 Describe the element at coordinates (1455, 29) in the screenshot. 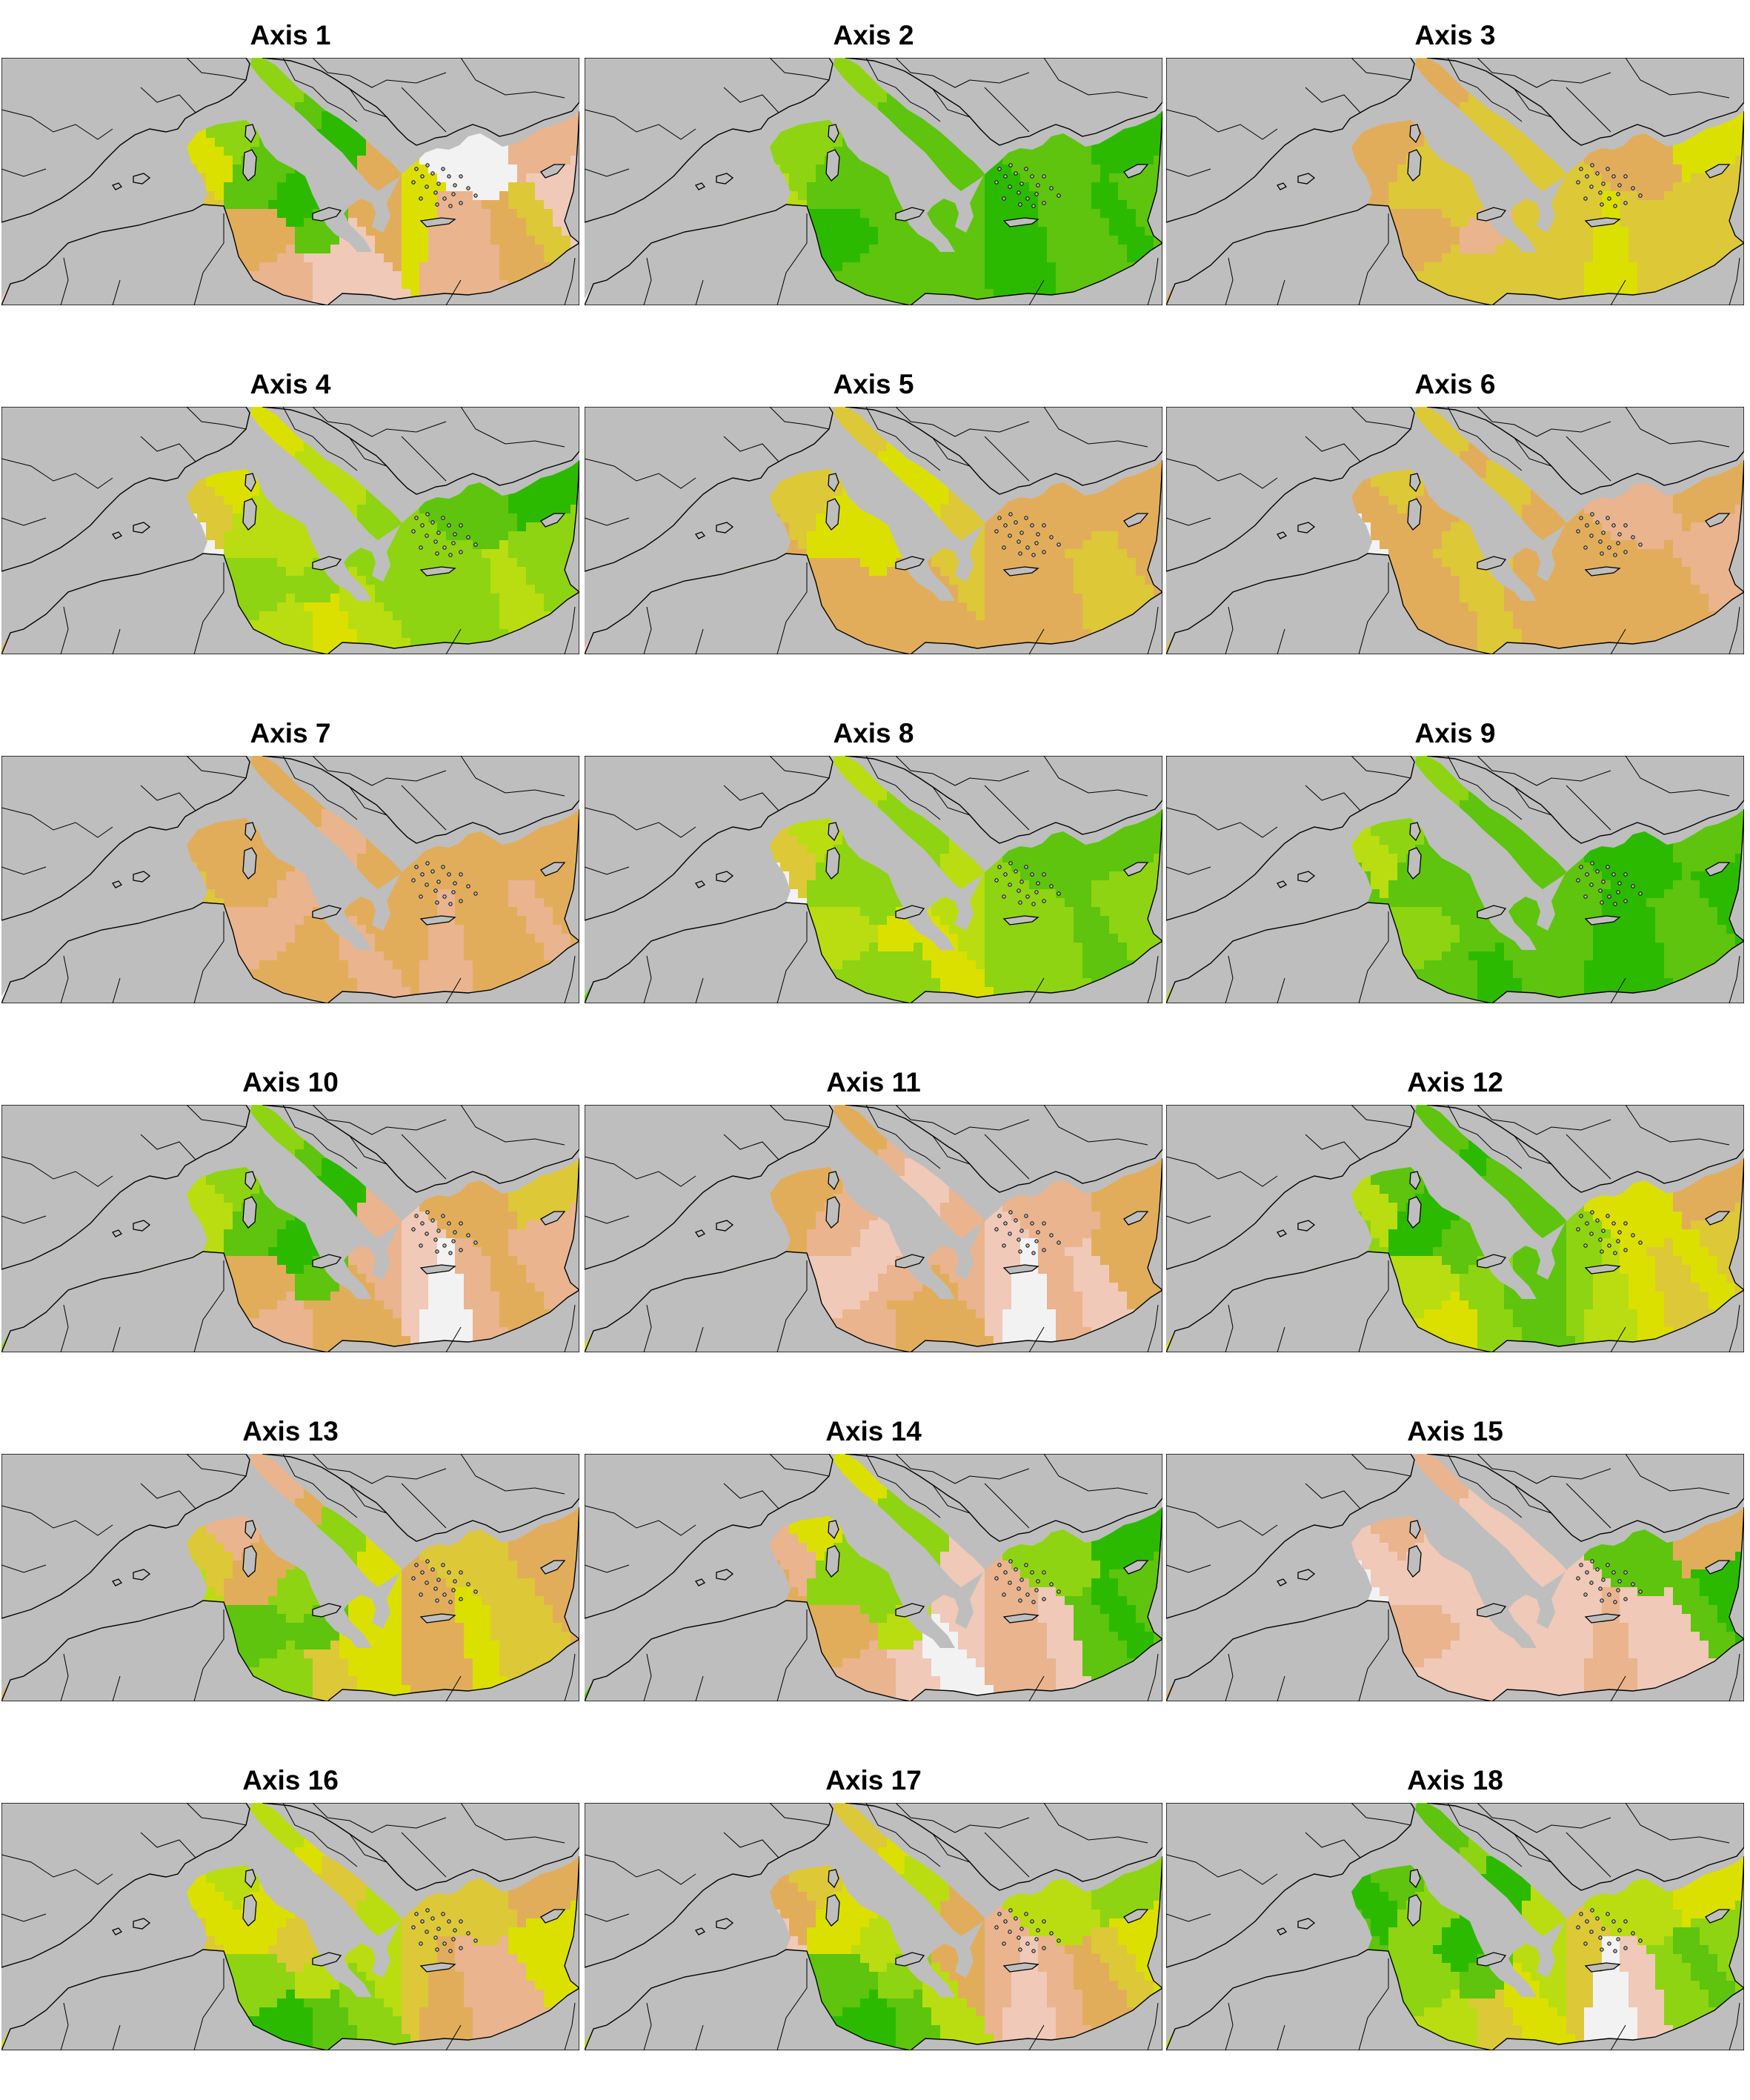

I see `panel-title: Axis 3` at that location.